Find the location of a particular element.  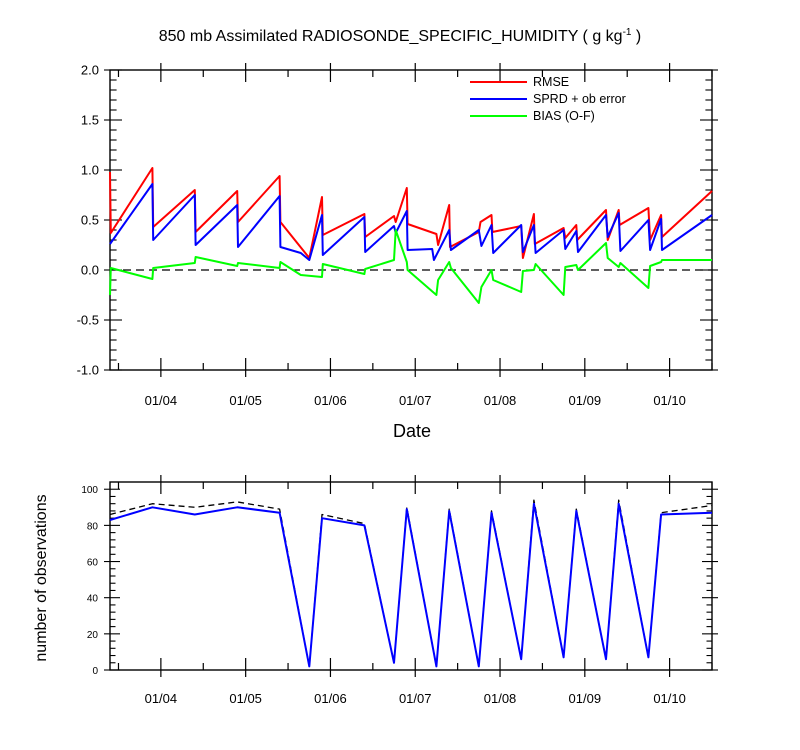

y-tick-label: -1.0 is located at coordinates (88, 370).